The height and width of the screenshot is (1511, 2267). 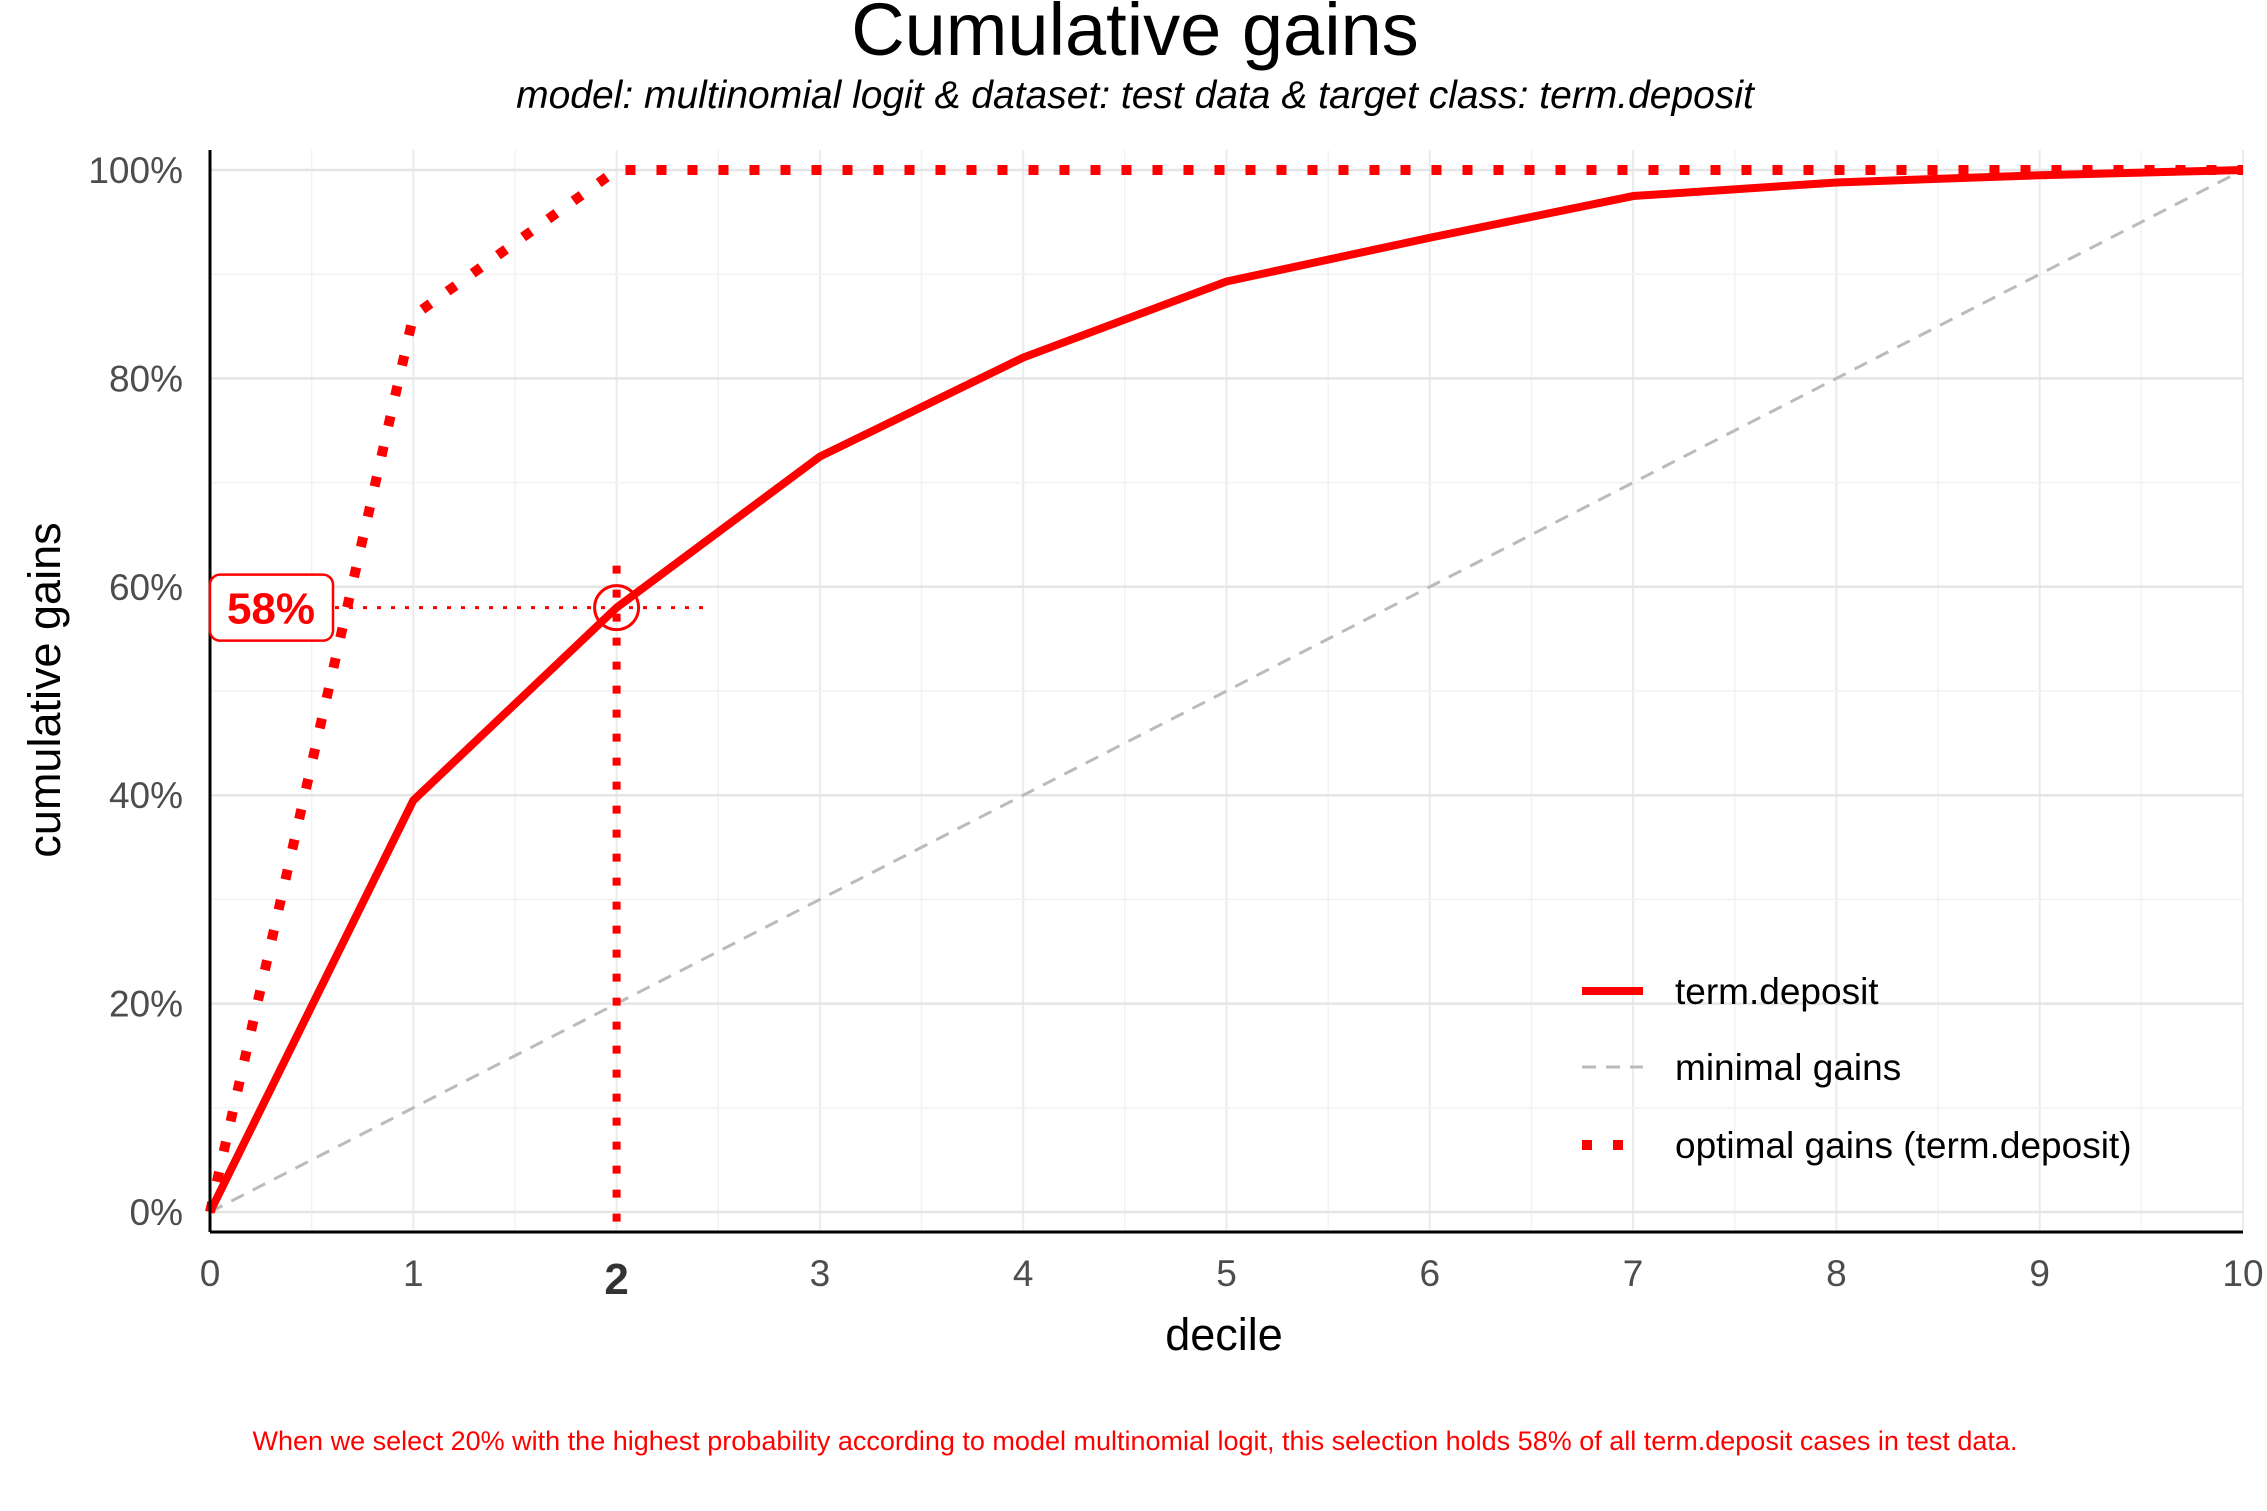 I want to click on x-tick-label: 5, so click(x=1226, y=1273).